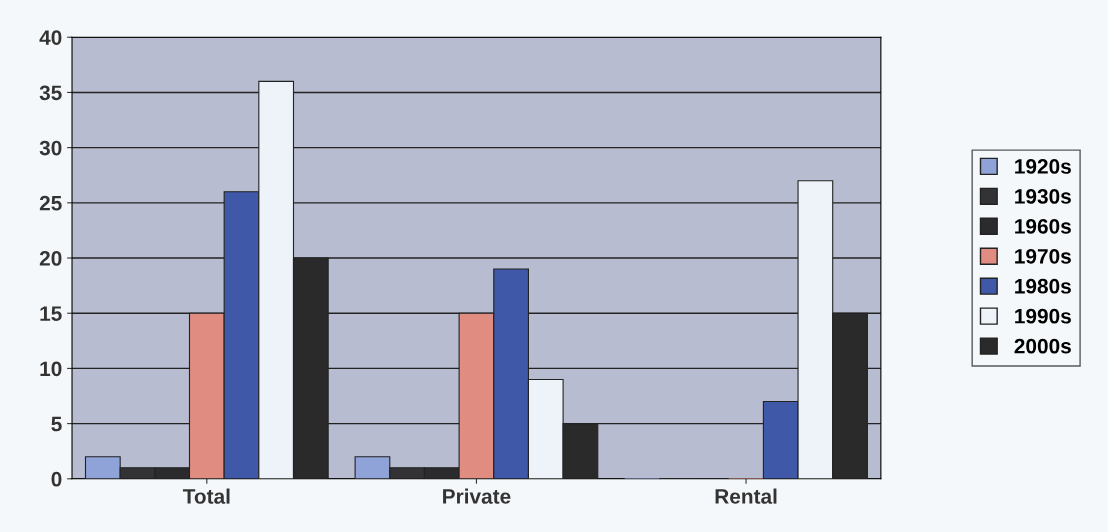 The width and height of the screenshot is (1108, 532). What do you see at coordinates (206, 496) in the screenshot?
I see `x-tick-label: Total` at bounding box center [206, 496].